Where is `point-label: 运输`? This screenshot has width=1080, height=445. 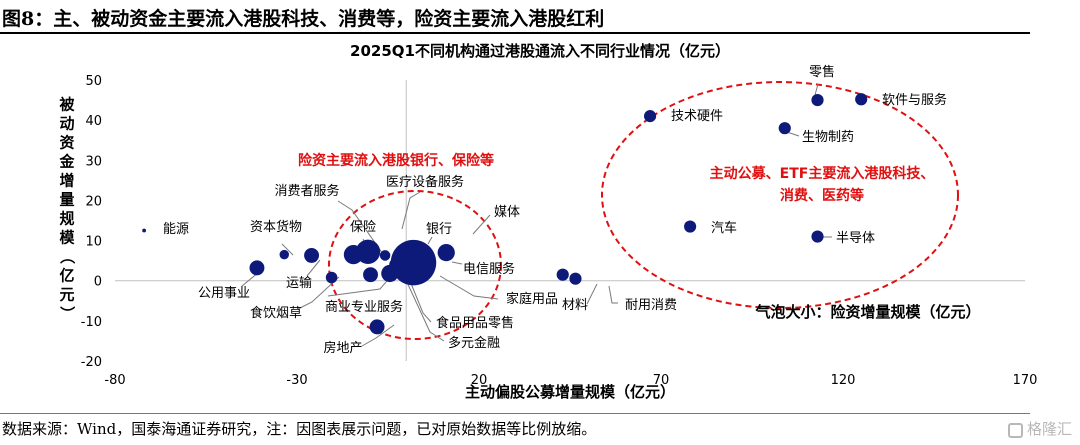
point-label: 运输 is located at coordinates (299, 283).